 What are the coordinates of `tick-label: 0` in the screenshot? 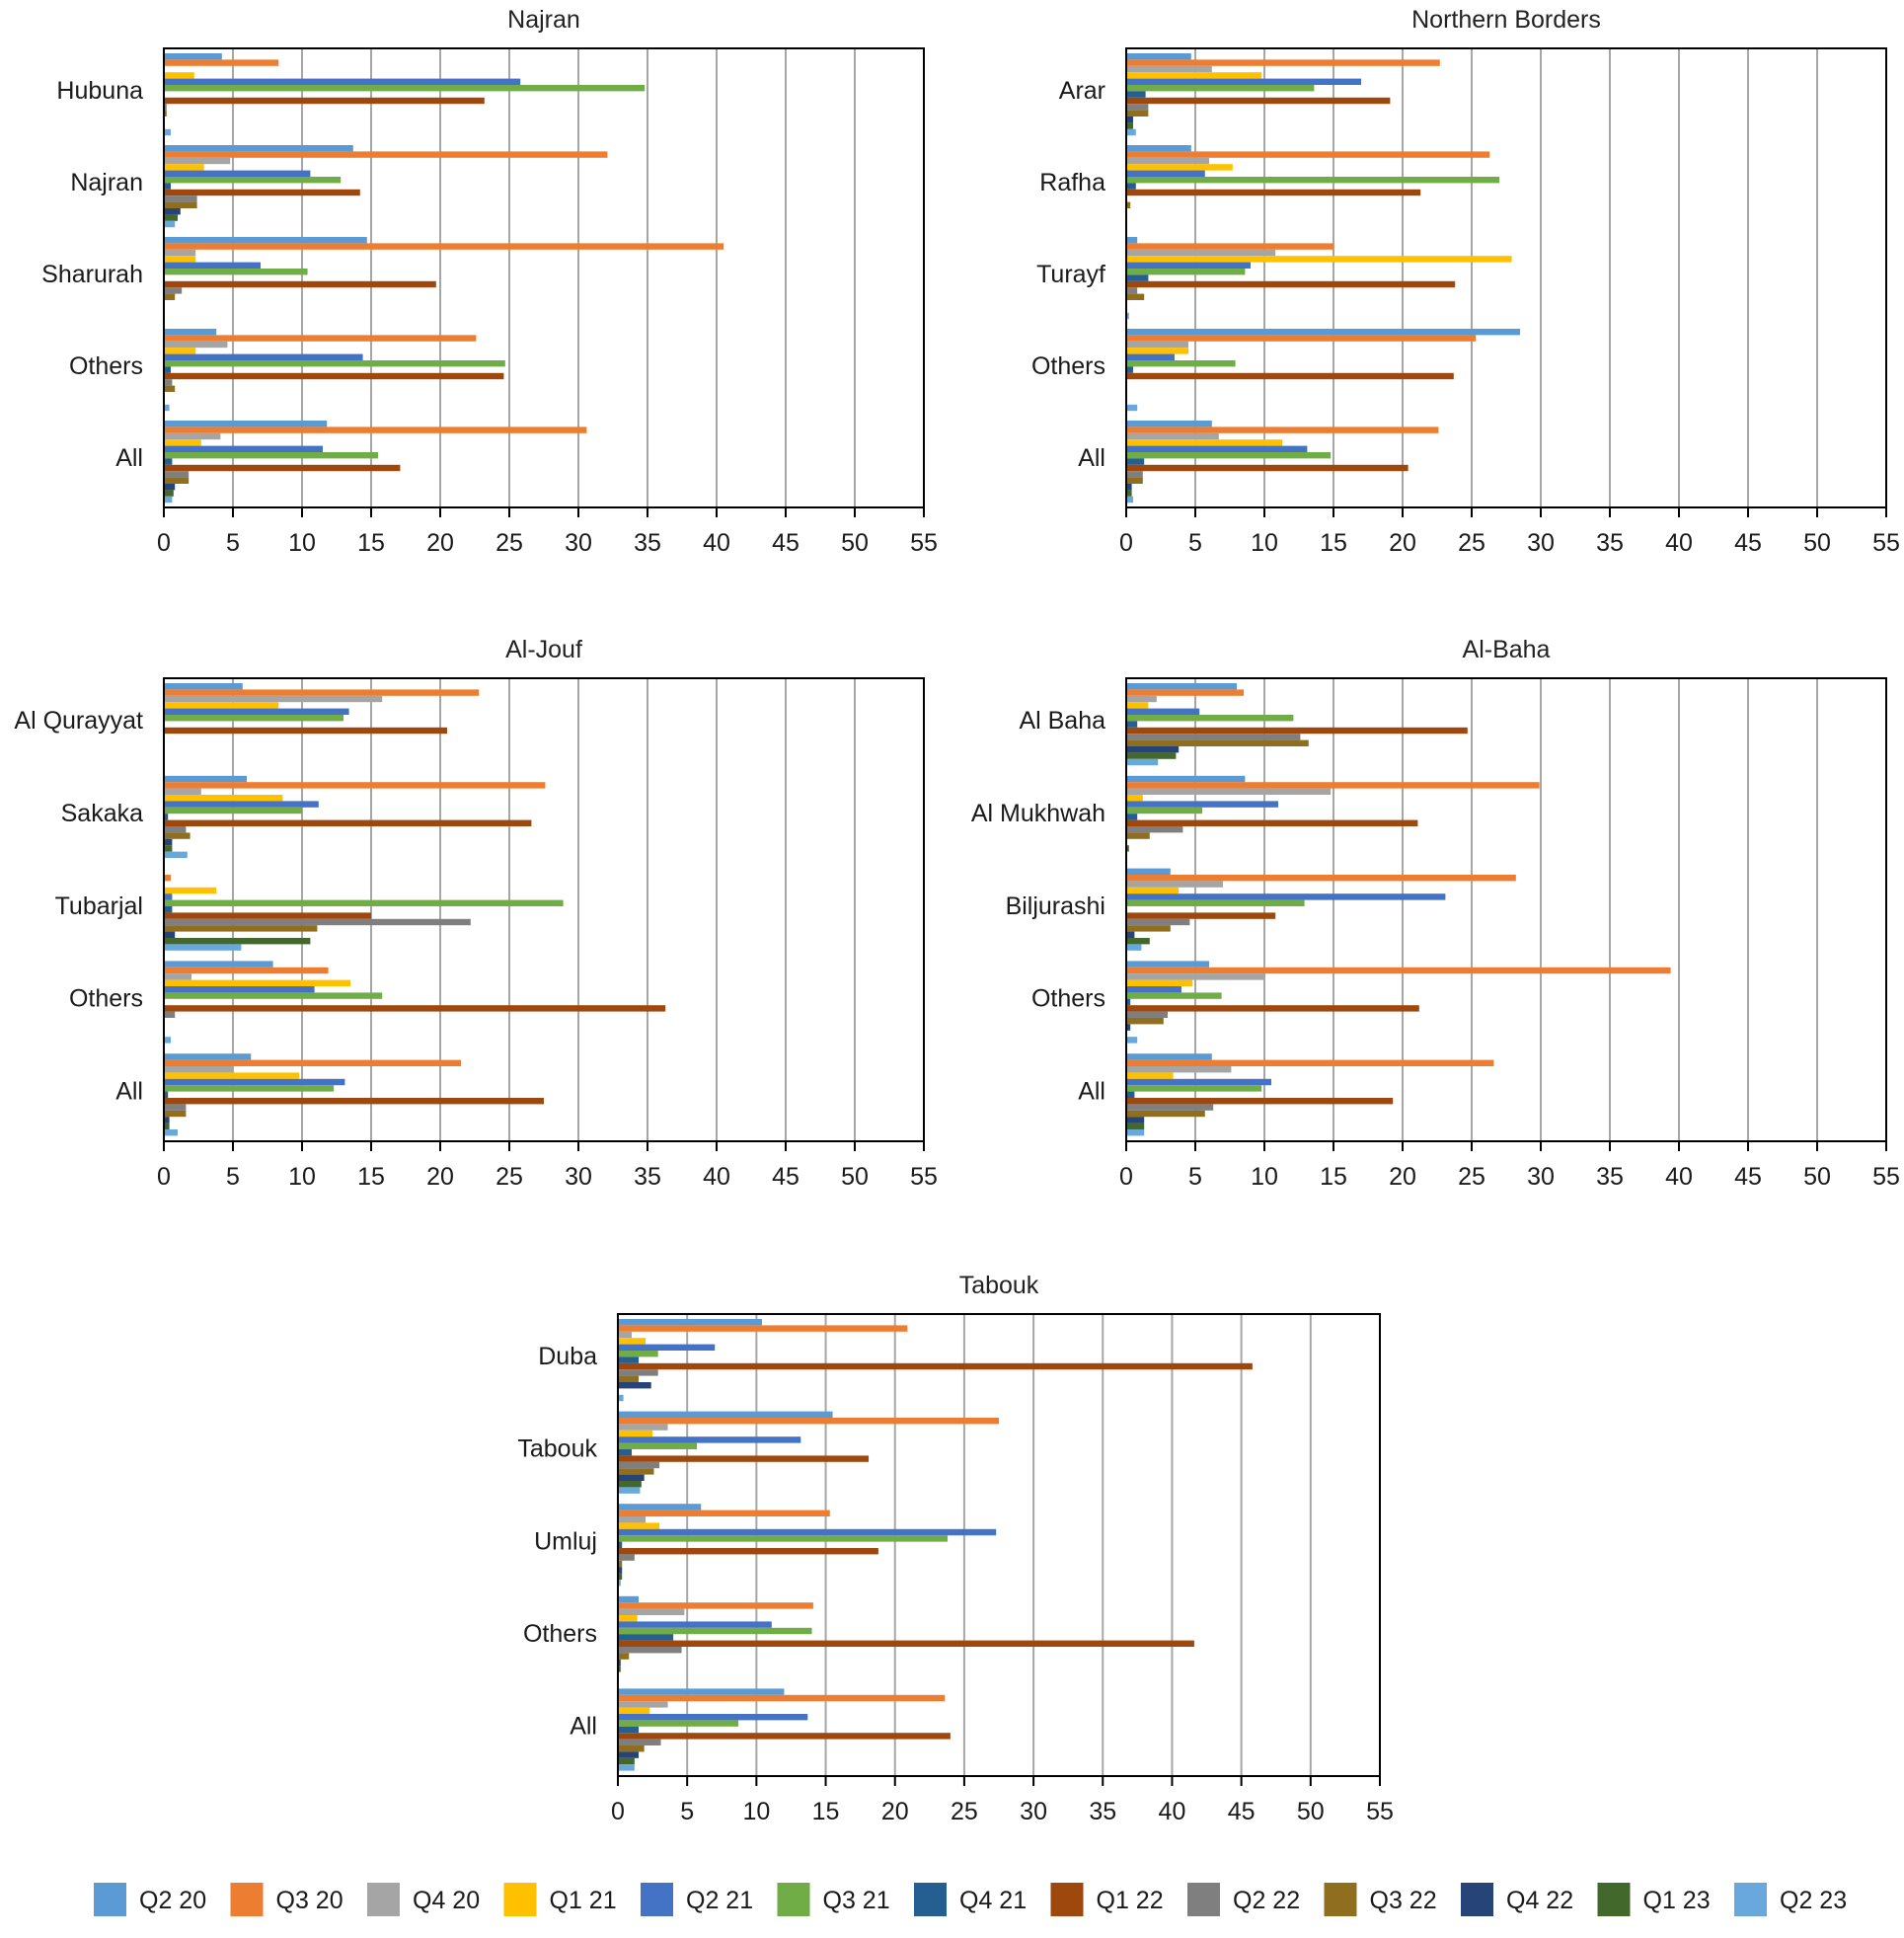 It's located at (164, 543).